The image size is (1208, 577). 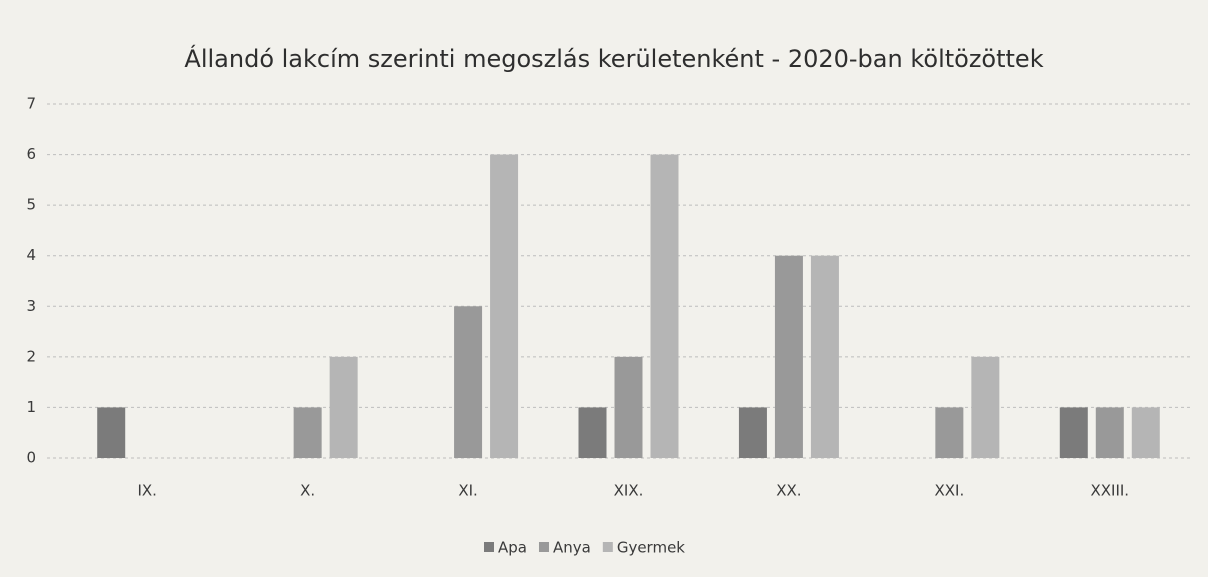 I want to click on y-tick-label: 5, so click(x=31, y=205).